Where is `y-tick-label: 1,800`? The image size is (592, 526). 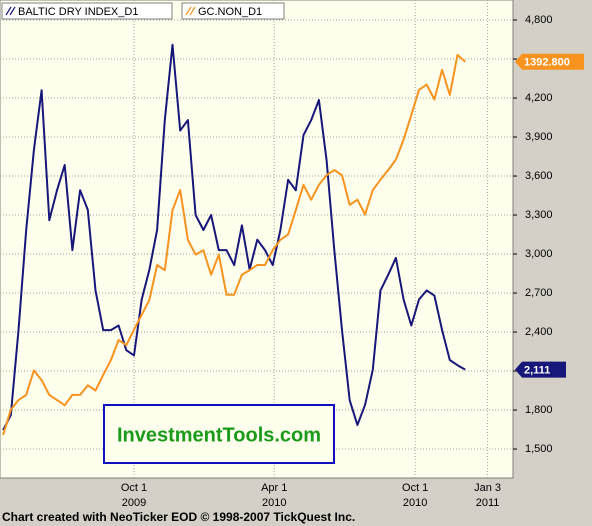
y-tick-label: 1,800 is located at coordinates (539, 410).